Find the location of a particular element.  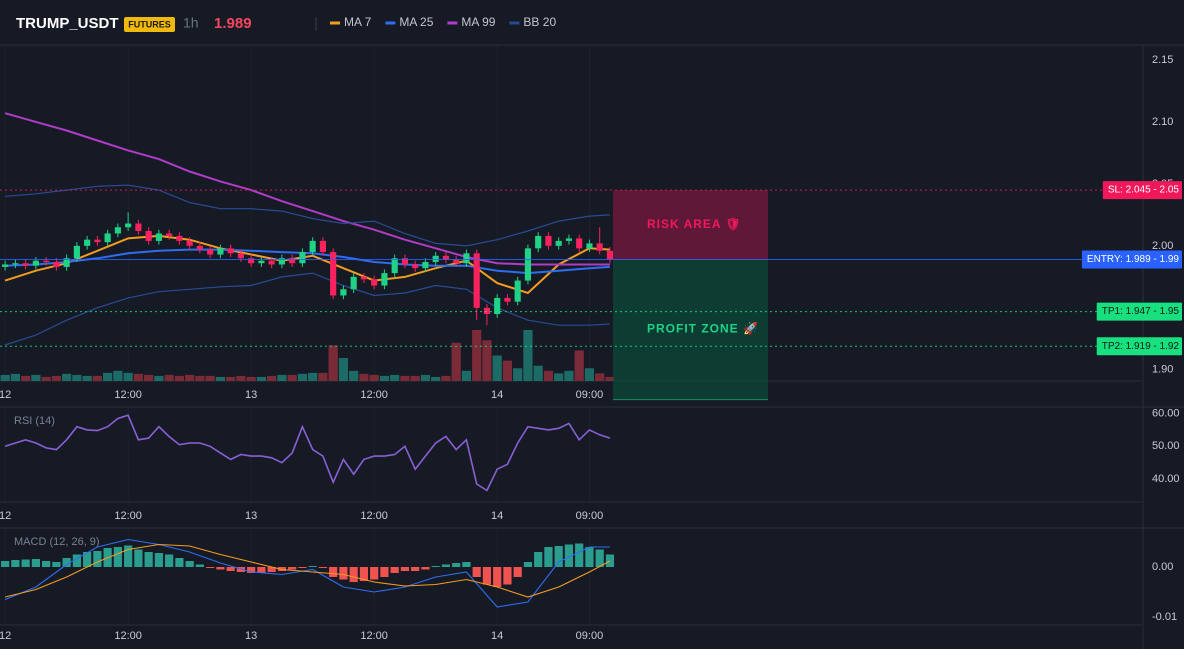

level-tag-label: SL: 2.045 - 2.05 is located at coordinates (1144, 190).